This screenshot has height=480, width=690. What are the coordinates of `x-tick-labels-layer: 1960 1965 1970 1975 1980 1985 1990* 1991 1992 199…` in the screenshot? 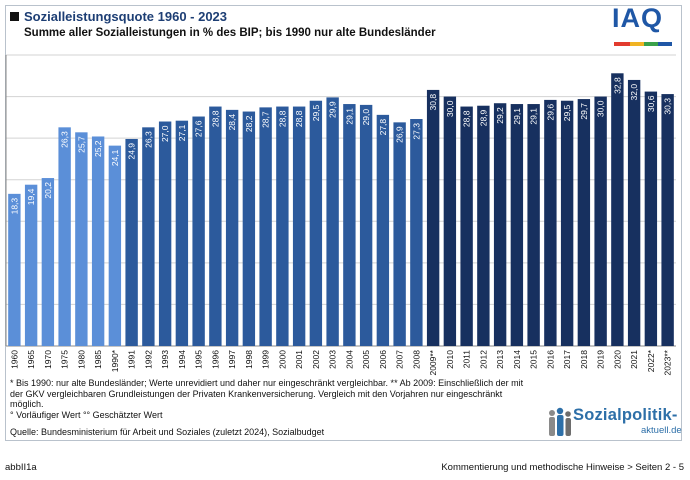 It's located at (340, 362).